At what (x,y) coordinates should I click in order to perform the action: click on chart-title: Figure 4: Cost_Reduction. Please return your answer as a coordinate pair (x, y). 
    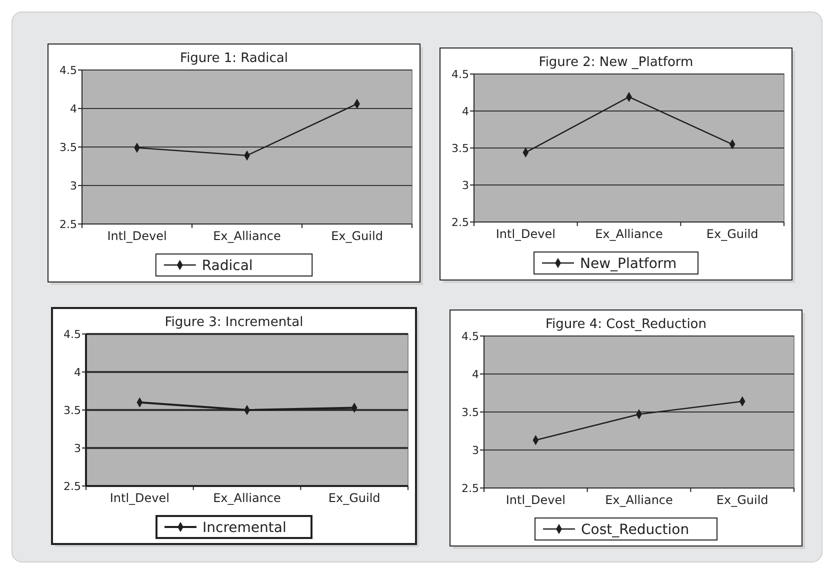
    Looking at the image, I should click on (626, 324).